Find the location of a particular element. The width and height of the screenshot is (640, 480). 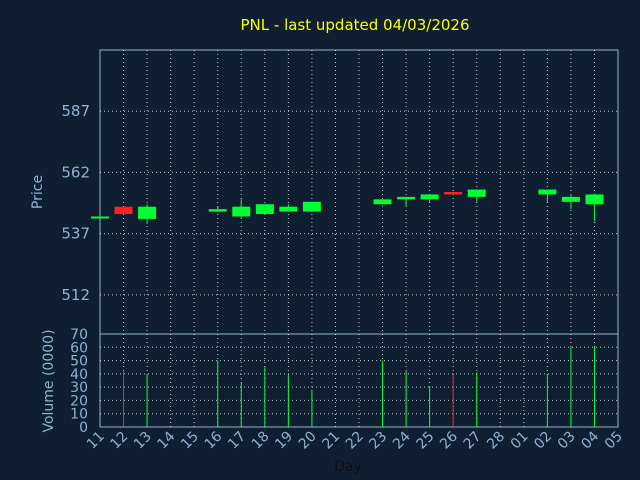

x-tick-label: 17 is located at coordinates (237, 441).